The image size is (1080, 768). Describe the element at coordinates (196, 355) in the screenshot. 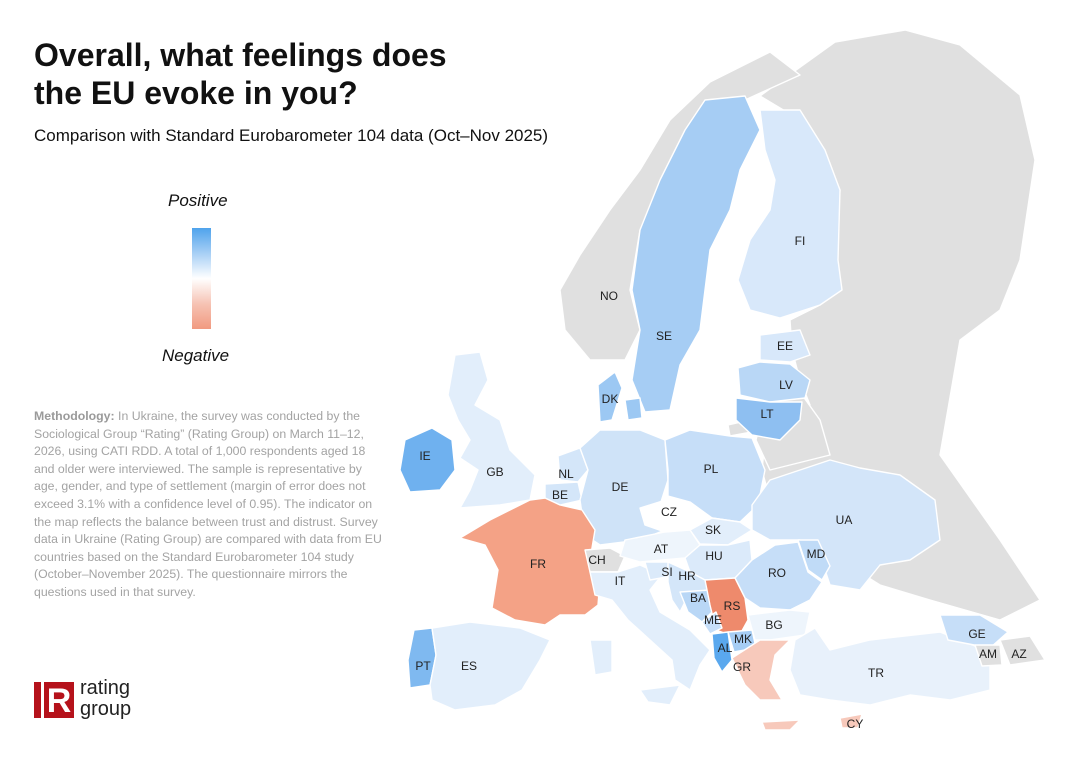

I see `legend-negative-label: Negative` at that location.